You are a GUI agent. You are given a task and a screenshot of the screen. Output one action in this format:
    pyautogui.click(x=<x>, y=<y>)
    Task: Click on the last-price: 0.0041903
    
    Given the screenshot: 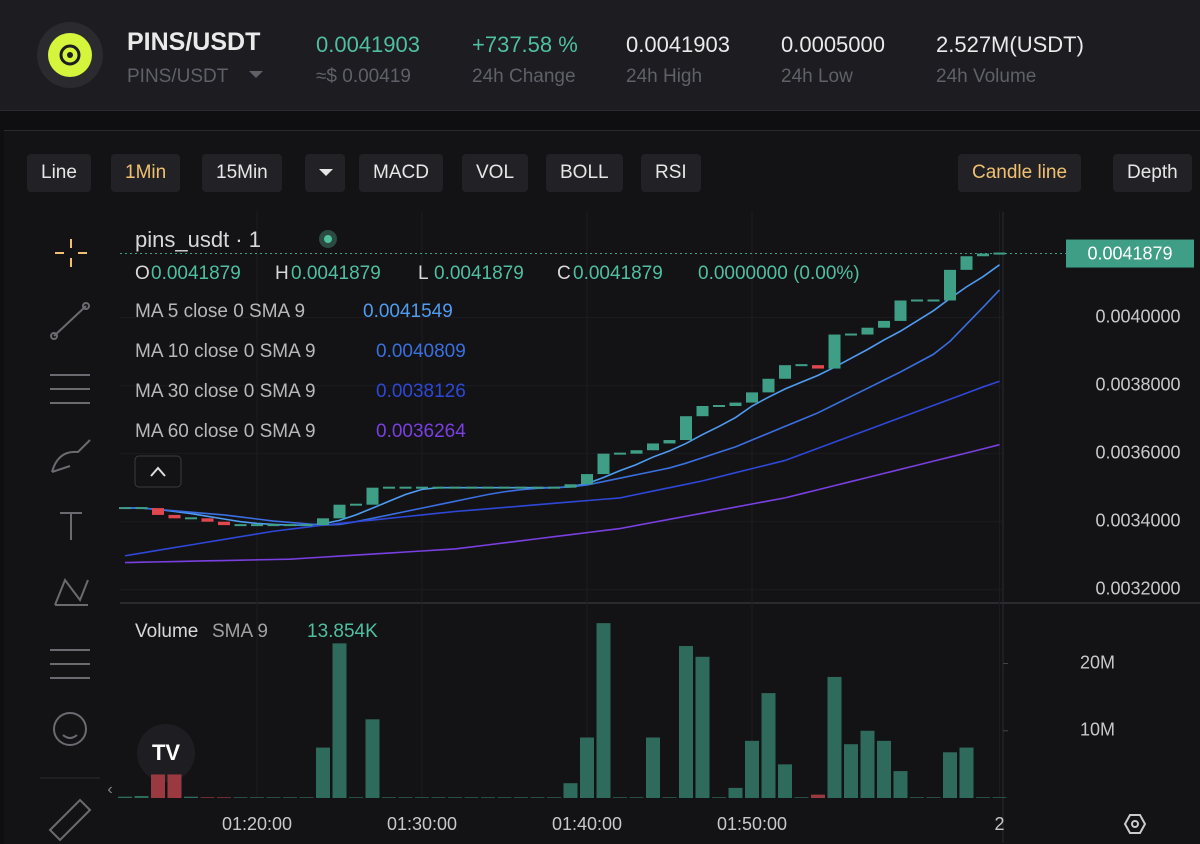 What is the action you would take?
    pyautogui.click(x=368, y=44)
    